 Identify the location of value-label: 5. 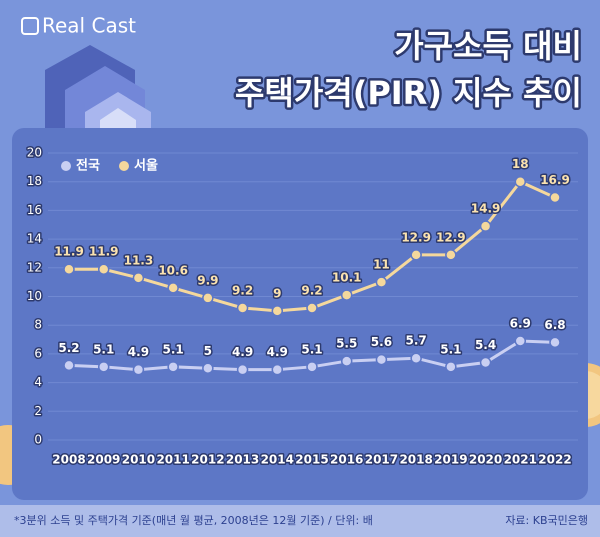
(208, 351).